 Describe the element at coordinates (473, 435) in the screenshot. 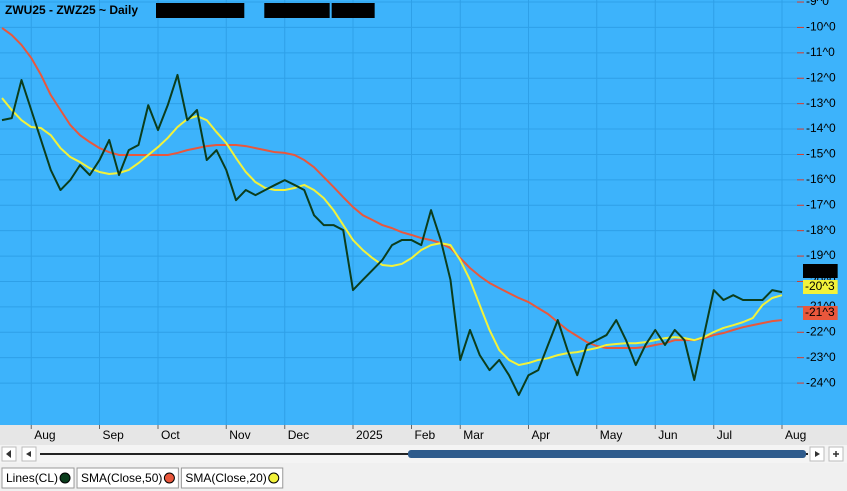

I see `x-tick-label: Mar` at that location.